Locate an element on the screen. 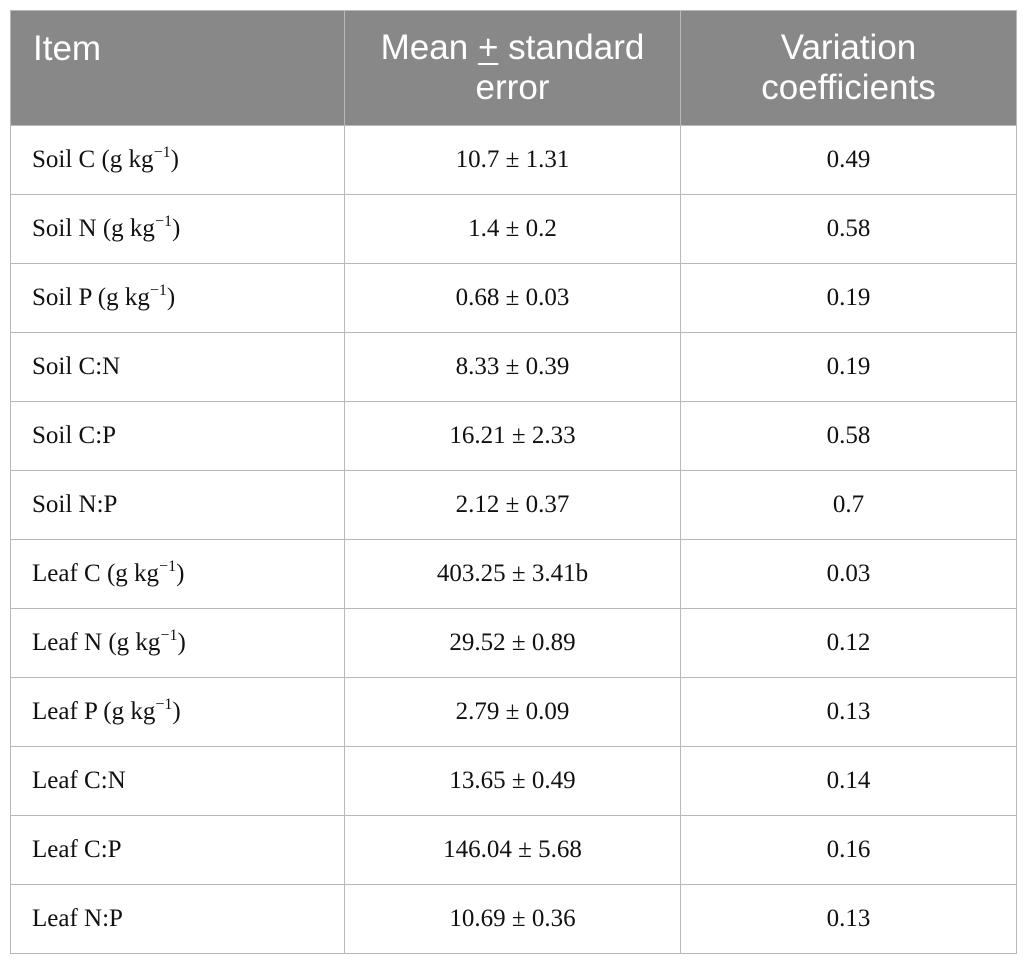  cell-item: Leaf C:N is located at coordinates (177, 781).